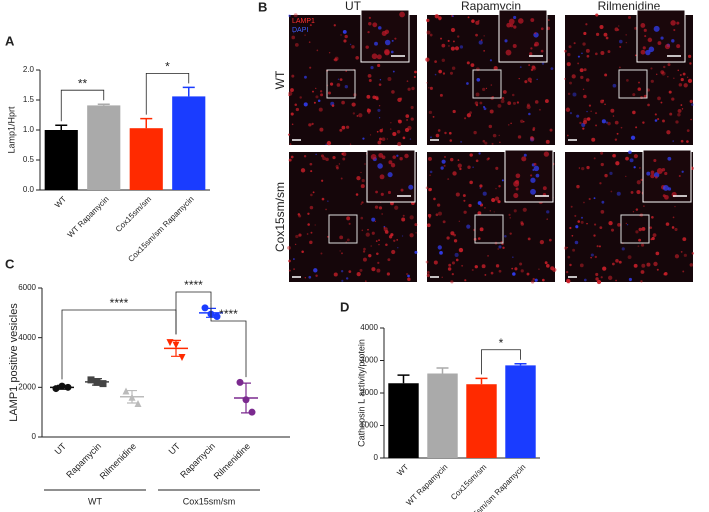 Image resolution: width=709 pixels, height=512 pixels. What do you see at coordinates (252, 412) in the screenshot?
I see `data-point` at bounding box center [252, 412].